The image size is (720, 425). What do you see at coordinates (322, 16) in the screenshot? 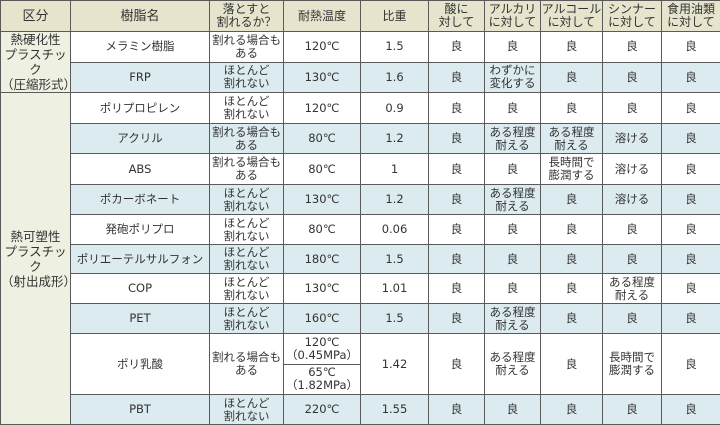
I see `header-heat-resistance: 耐熱温度` at bounding box center [322, 16].